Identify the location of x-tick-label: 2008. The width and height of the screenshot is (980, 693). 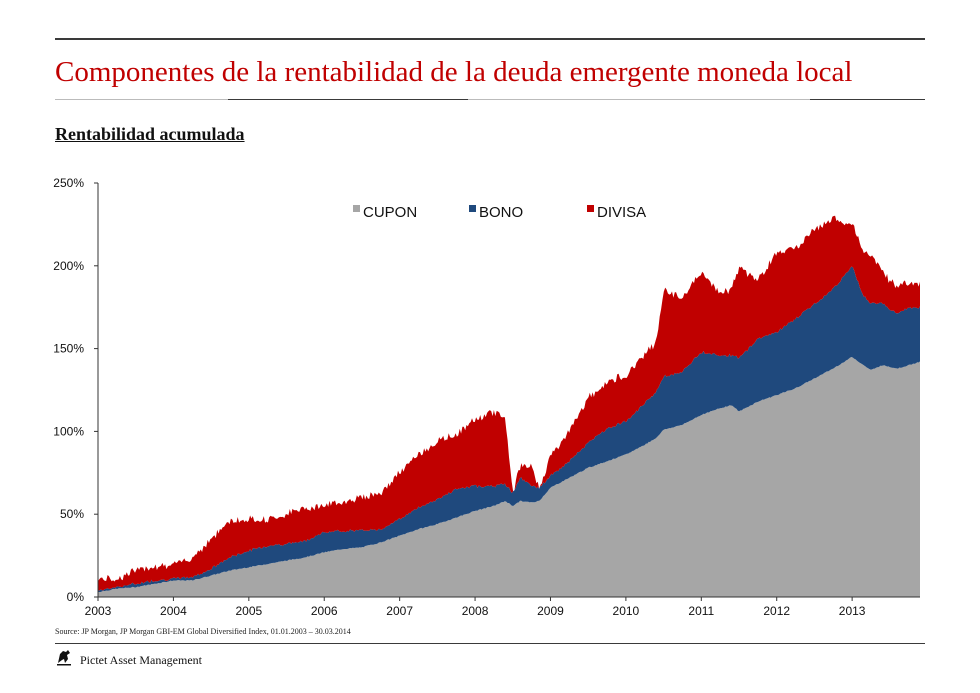
(475, 611).